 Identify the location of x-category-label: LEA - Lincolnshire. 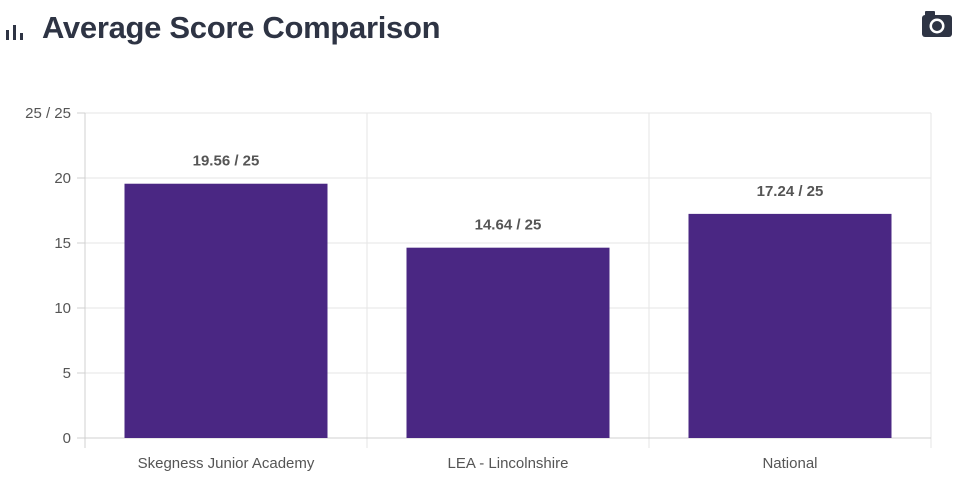
(508, 463).